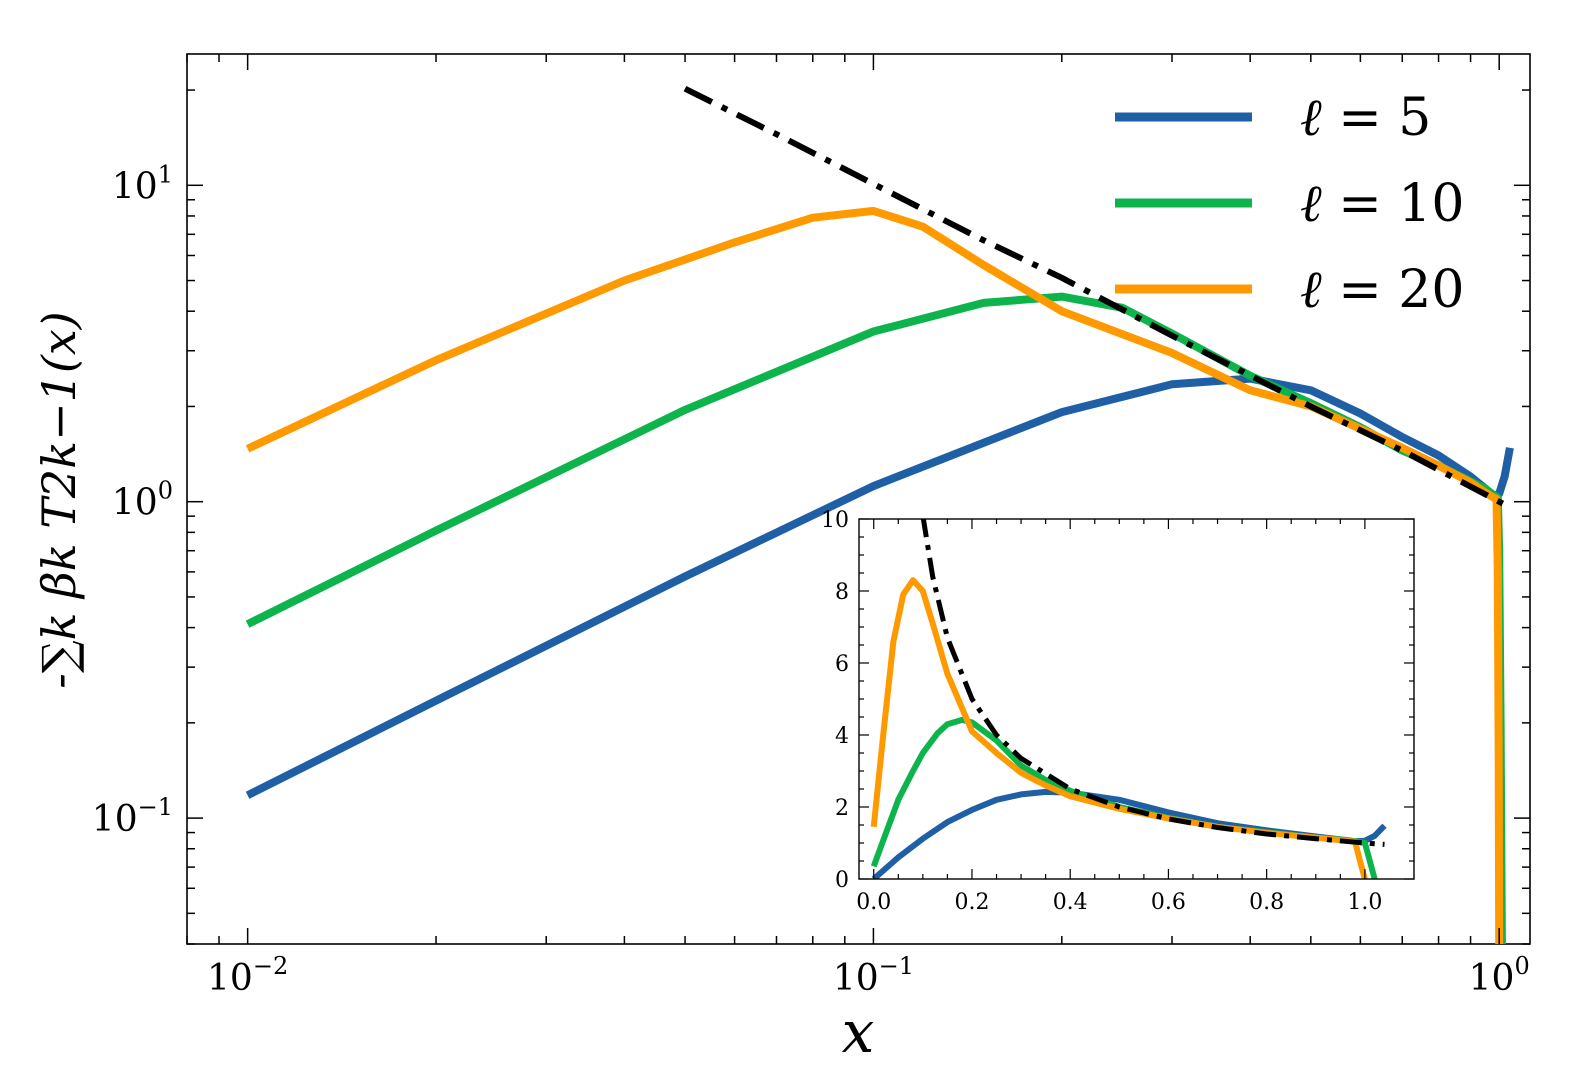  What do you see at coordinates (842, 664) in the screenshot?
I see `inset-y-tick-label: 6` at bounding box center [842, 664].